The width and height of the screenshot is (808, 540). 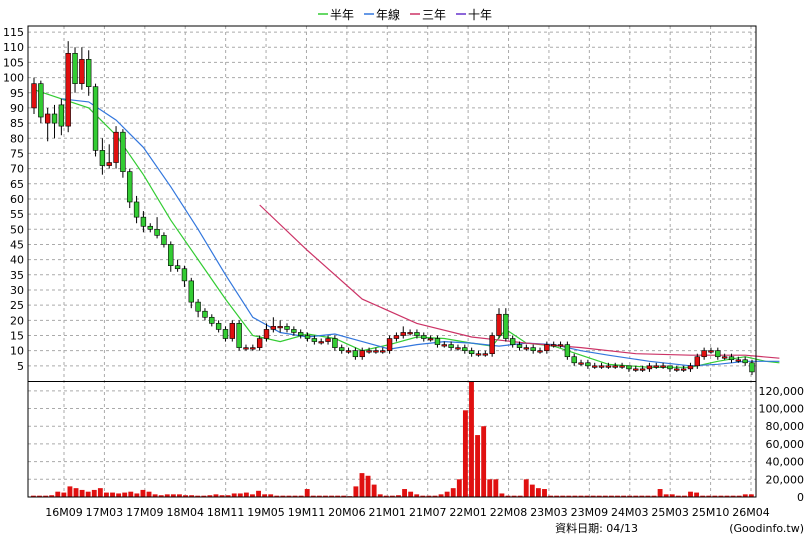 I want to click on x-tick-label-15: 25M03, so click(x=670, y=512).